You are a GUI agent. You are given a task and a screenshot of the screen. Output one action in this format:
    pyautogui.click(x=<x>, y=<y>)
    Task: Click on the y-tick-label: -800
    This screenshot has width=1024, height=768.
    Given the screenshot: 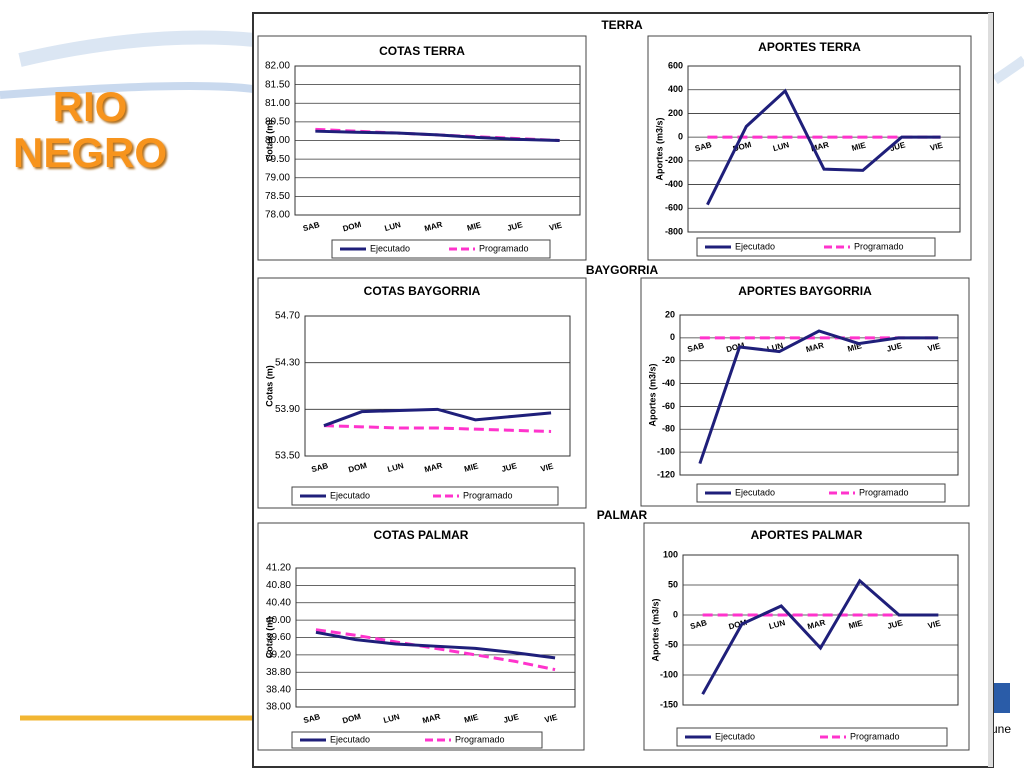 What is the action you would take?
    pyautogui.click(x=674, y=231)
    